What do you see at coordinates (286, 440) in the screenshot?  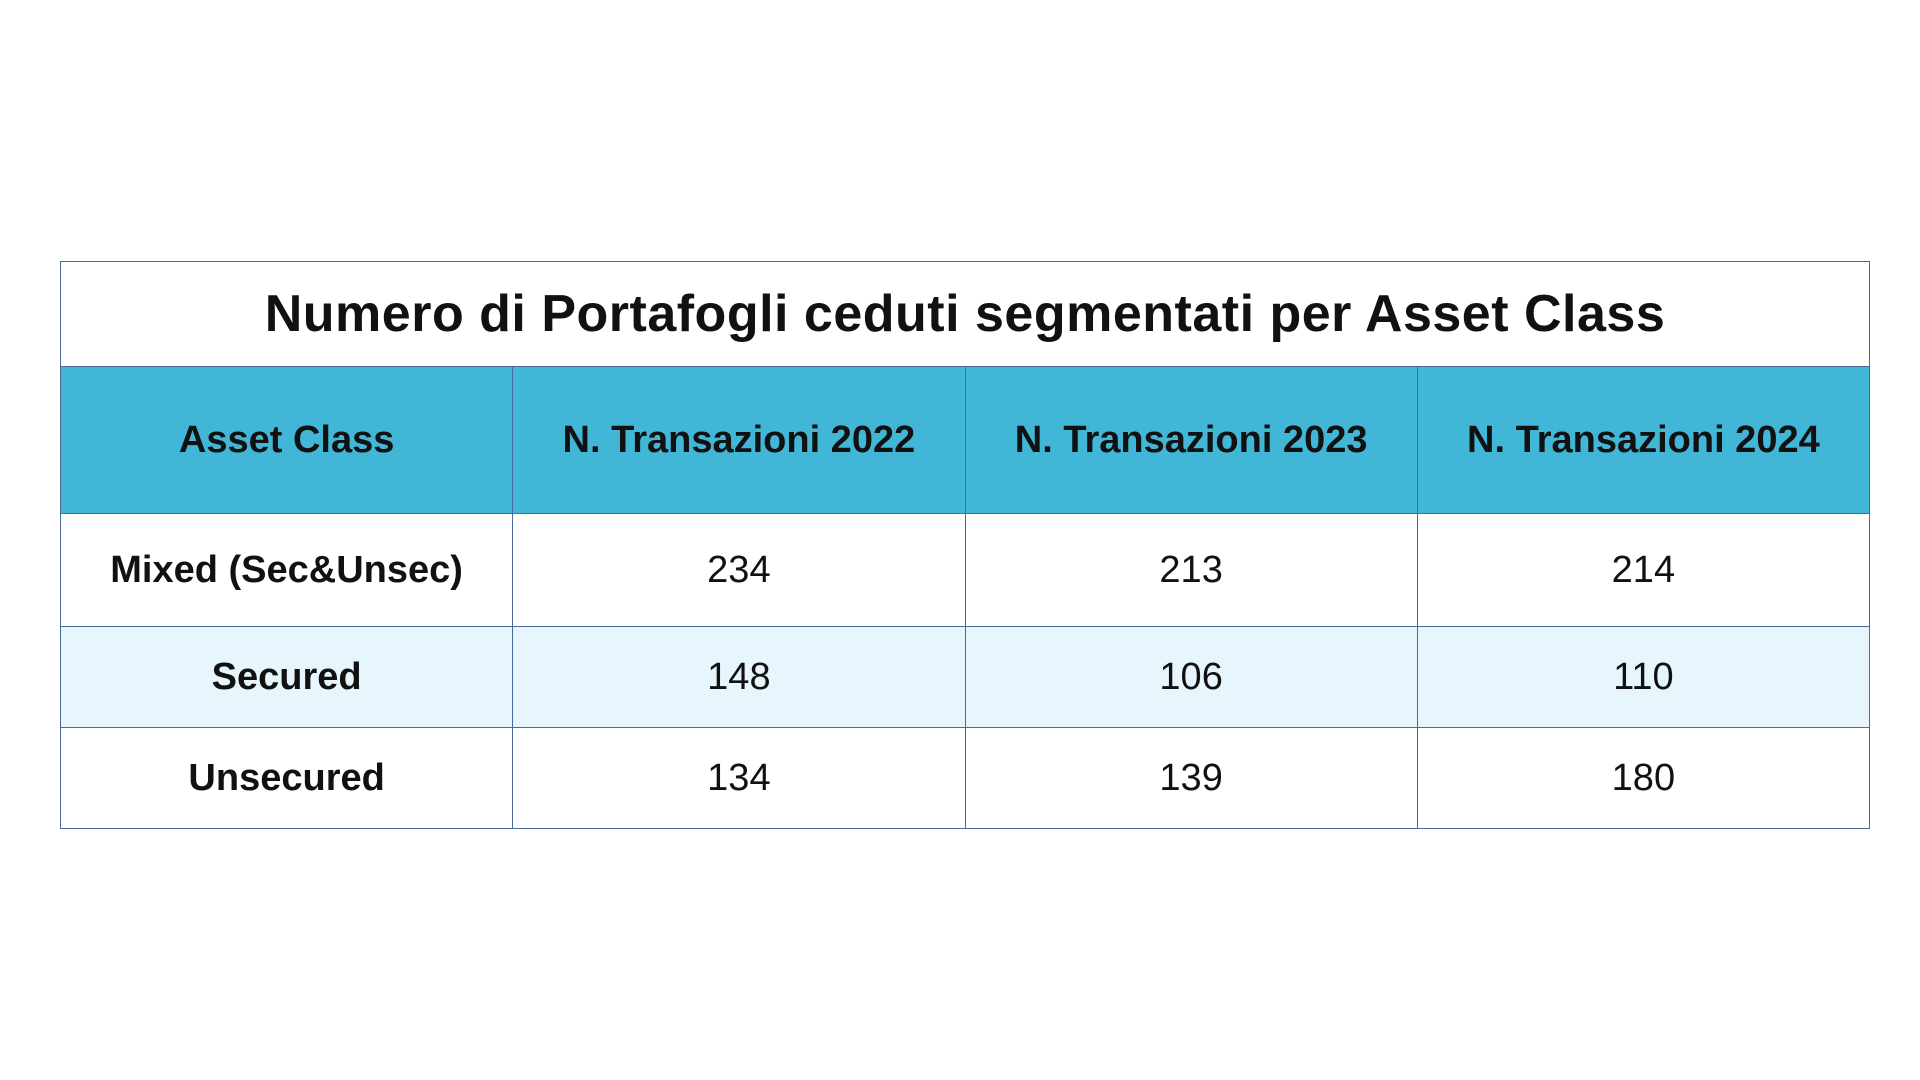 I see `column-header-asset-class: Asset Class` at bounding box center [286, 440].